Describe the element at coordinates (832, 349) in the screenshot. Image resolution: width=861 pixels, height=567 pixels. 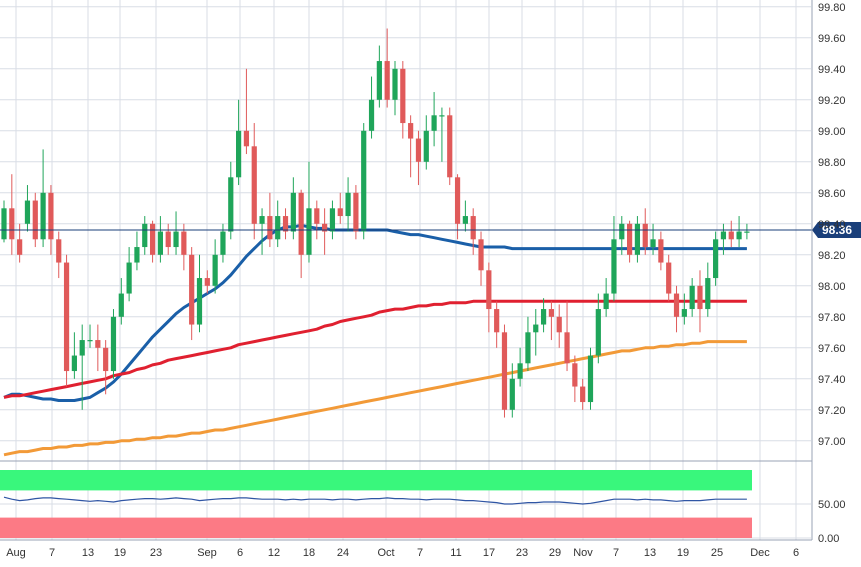
I see `y-tick-label: 97.60` at that location.